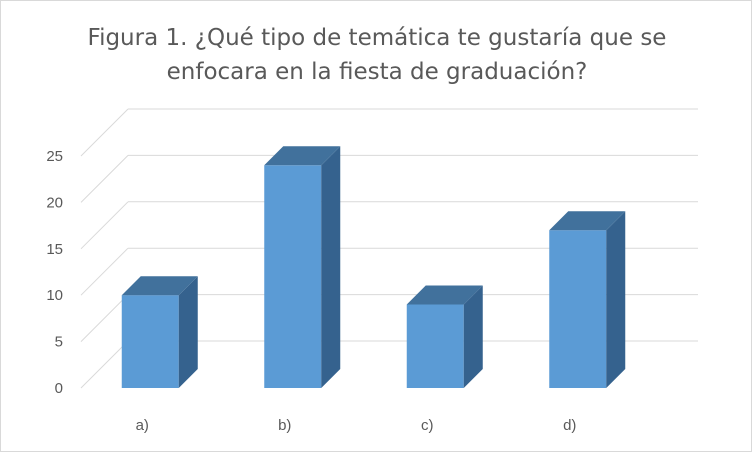 This screenshot has height=453, width=752. What do you see at coordinates (54, 295) in the screenshot?
I see `y-tick-label: 10` at bounding box center [54, 295].